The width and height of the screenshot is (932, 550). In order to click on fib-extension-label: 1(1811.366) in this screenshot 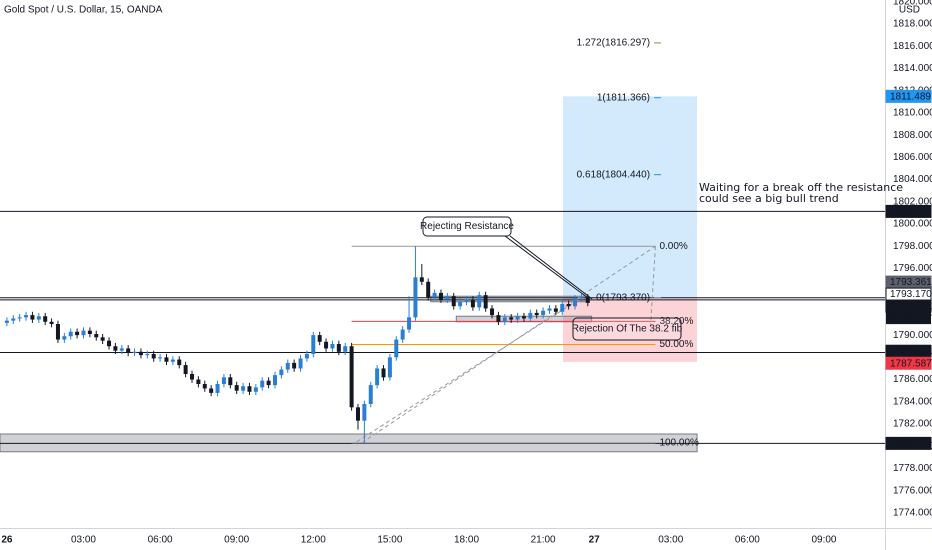, I will do `click(623, 97)`.